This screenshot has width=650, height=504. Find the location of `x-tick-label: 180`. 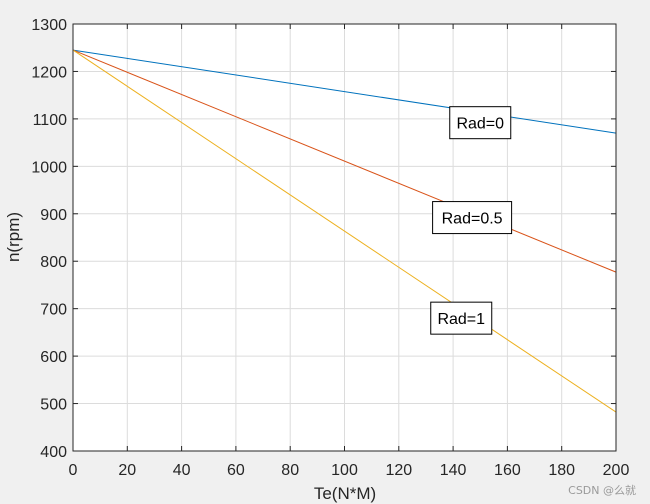

x-tick-label: 180 is located at coordinates (561, 470).